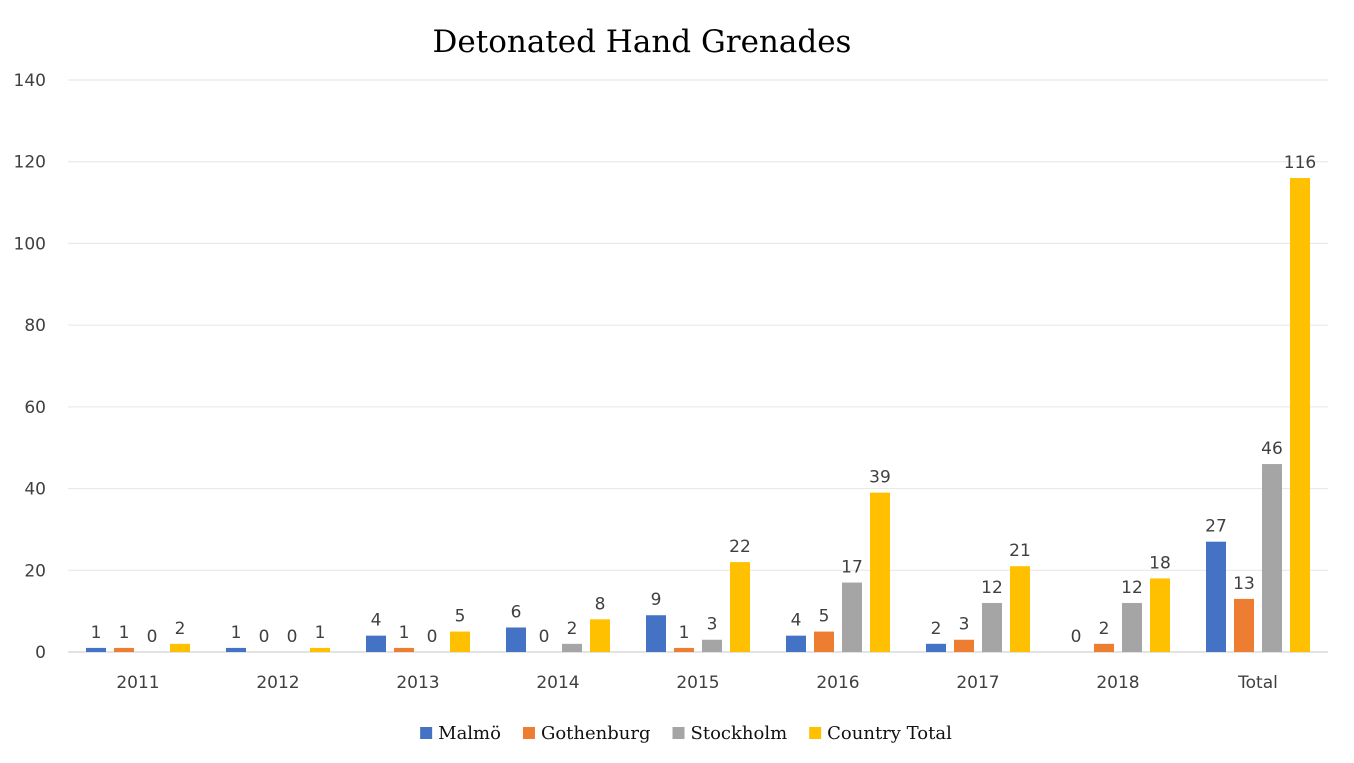  What do you see at coordinates (1020, 551) in the screenshot?
I see `data-label: 21` at bounding box center [1020, 551].